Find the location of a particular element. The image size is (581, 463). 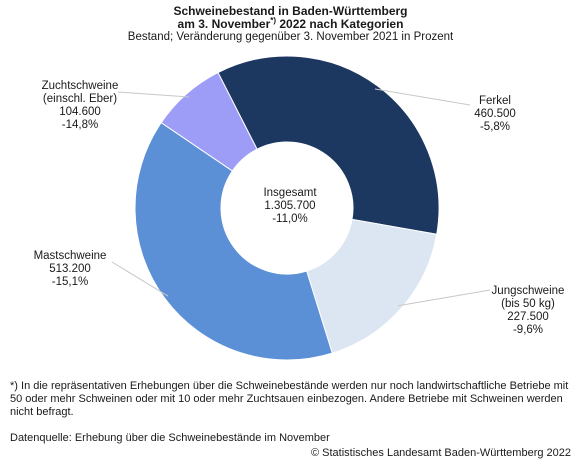

slice-label-jungschweine: Jungschweine (bis 50 kg) 227.500 -9,6% is located at coordinates (528, 311).